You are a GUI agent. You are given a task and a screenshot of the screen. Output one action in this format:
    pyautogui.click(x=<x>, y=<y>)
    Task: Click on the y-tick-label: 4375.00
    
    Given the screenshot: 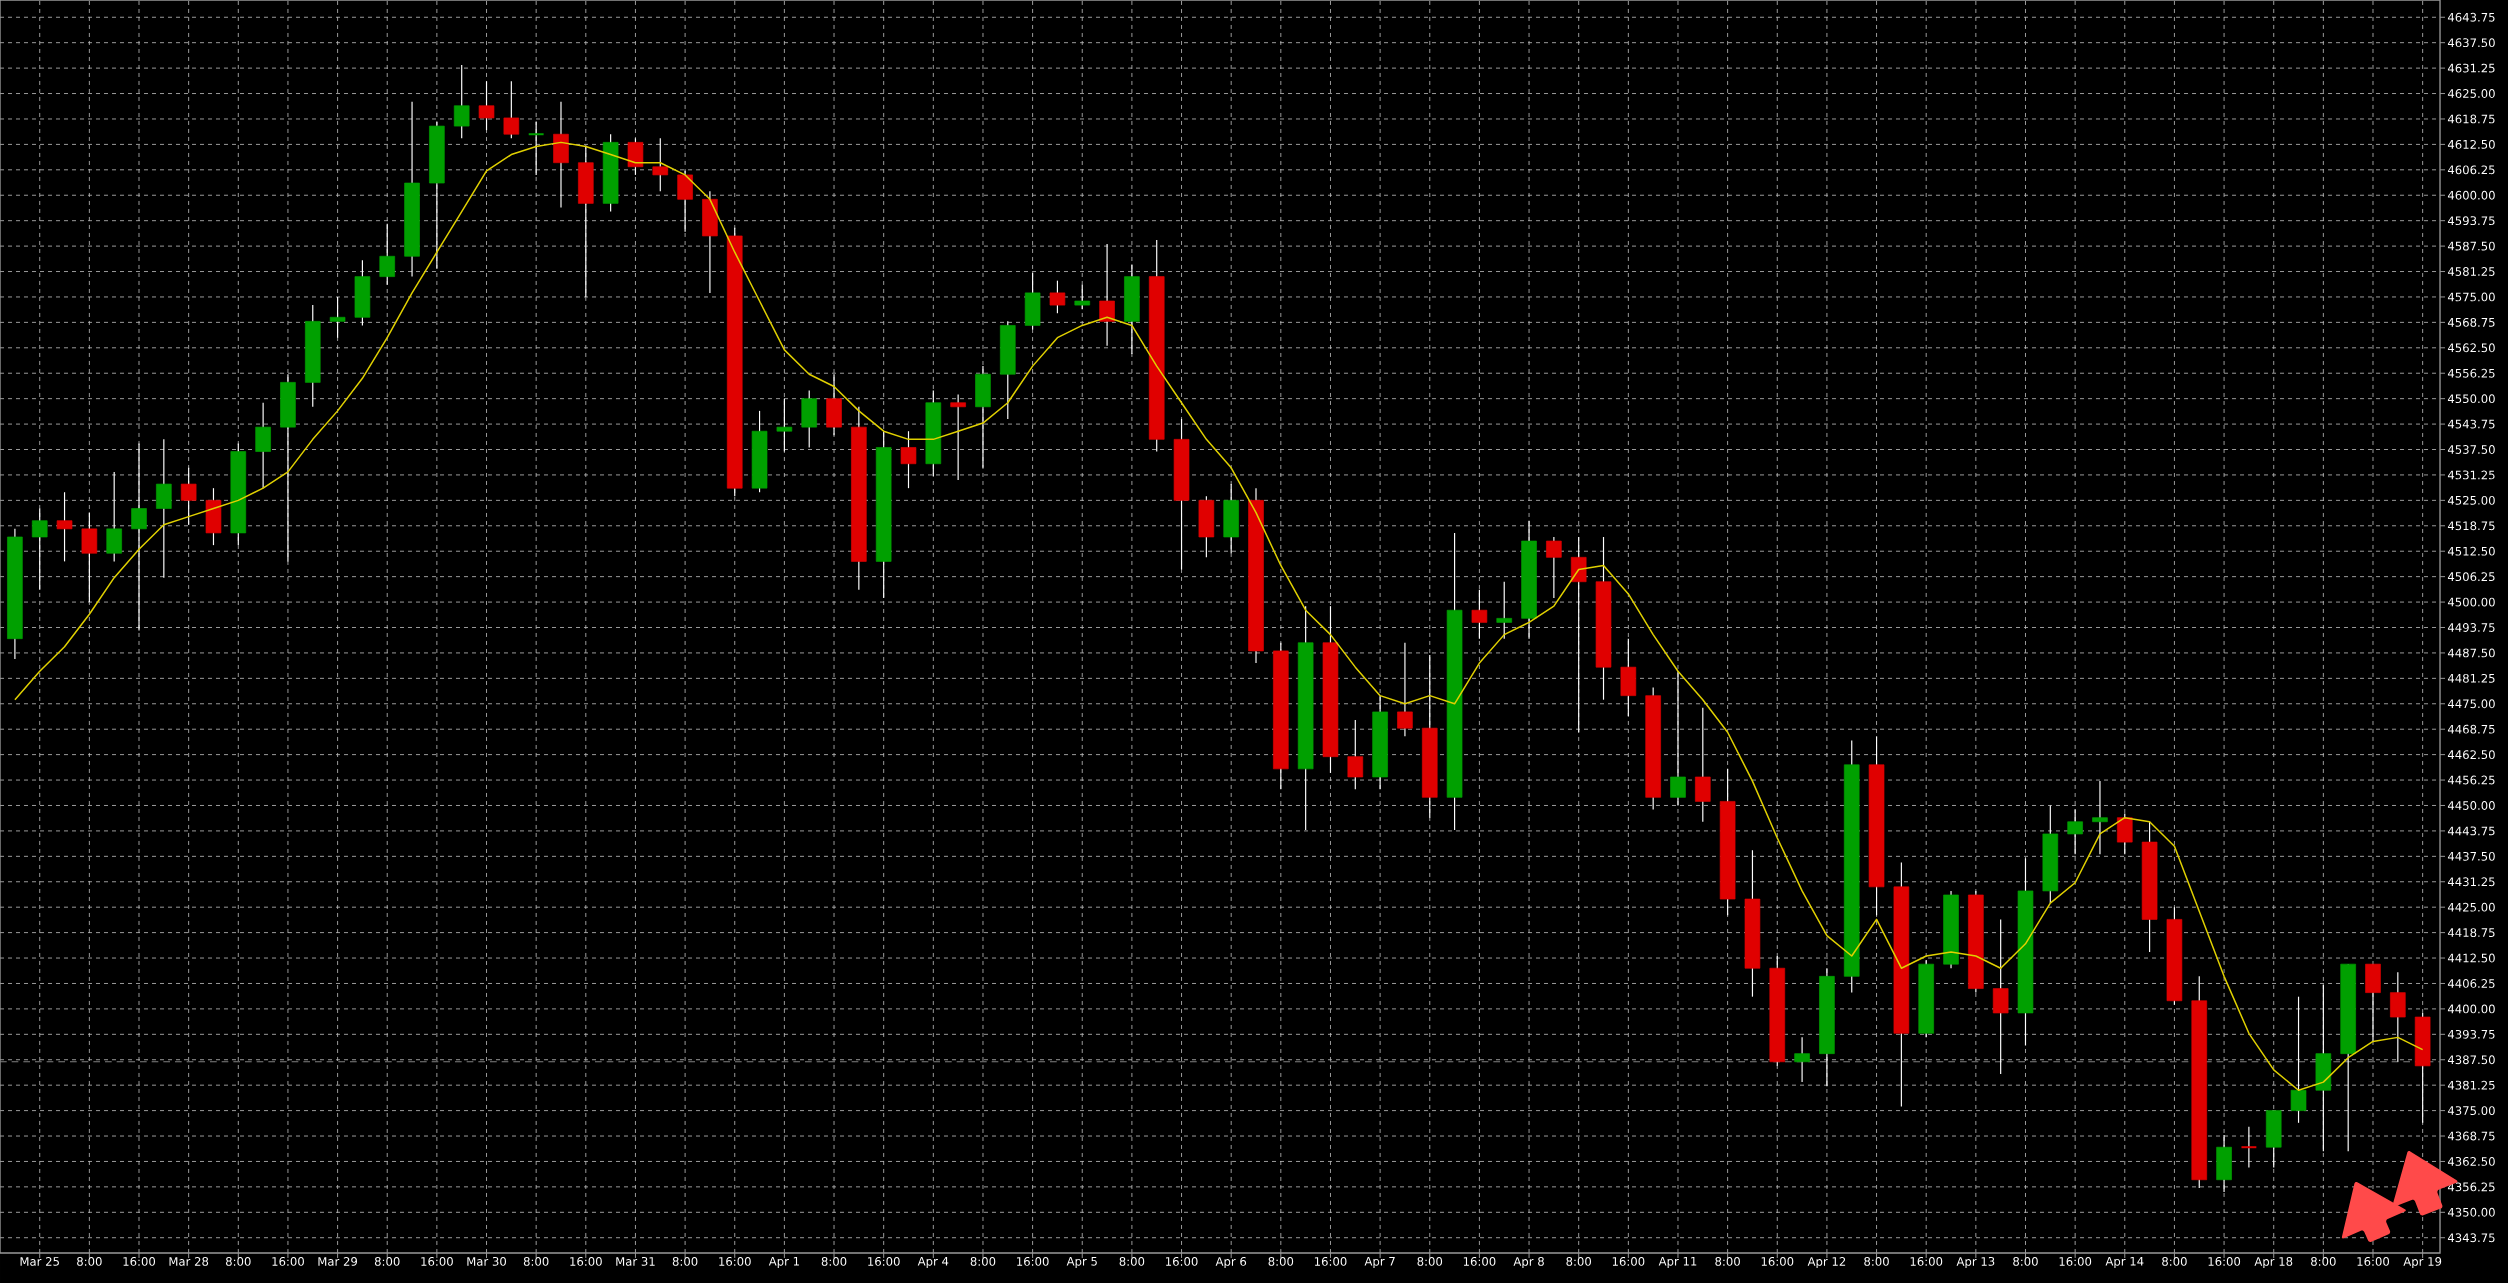 What is the action you would take?
    pyautogui.click(x=2471, y=1110)
    